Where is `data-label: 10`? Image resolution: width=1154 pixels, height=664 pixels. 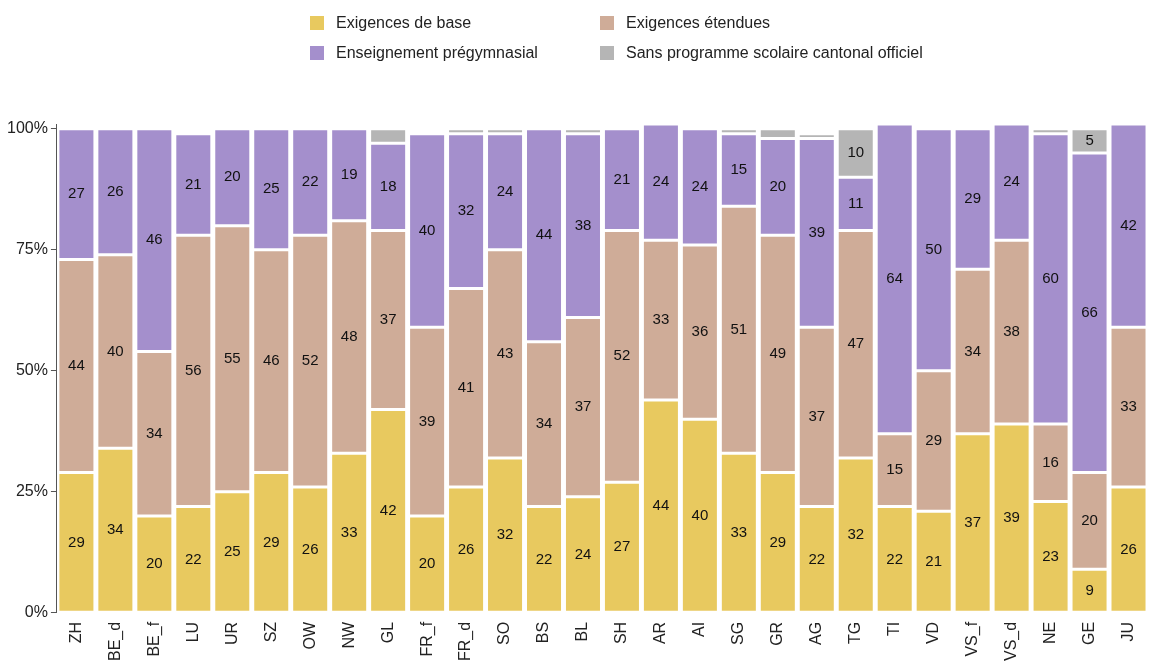
data-label: 10 is located at coordinates (856, 152).